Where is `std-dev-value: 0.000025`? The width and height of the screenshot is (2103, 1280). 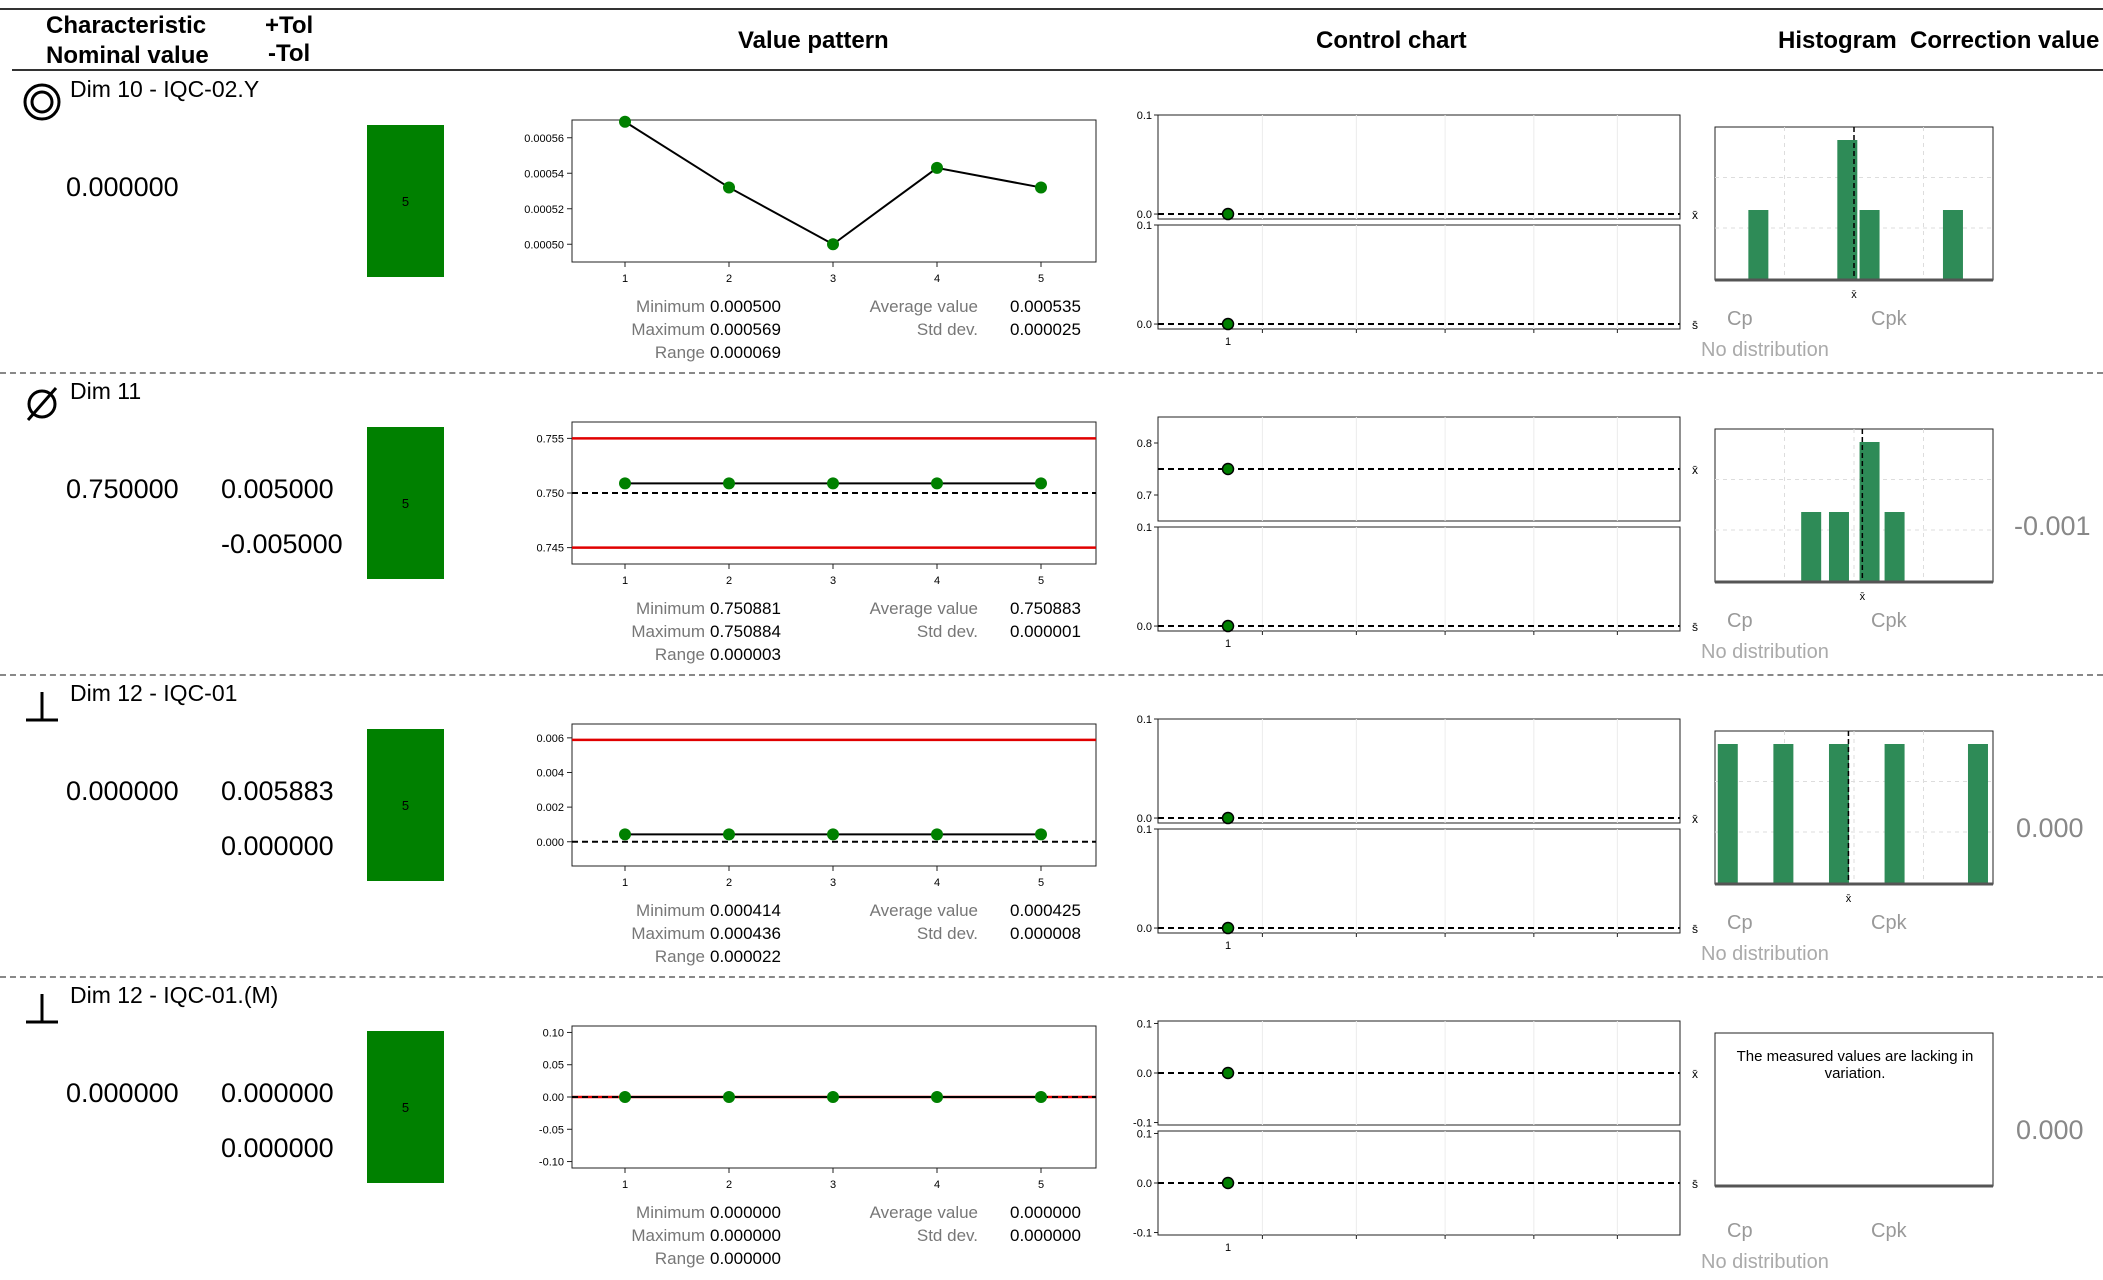 std-dev-value: 0.000025 is located at coordinates (1045, 330).